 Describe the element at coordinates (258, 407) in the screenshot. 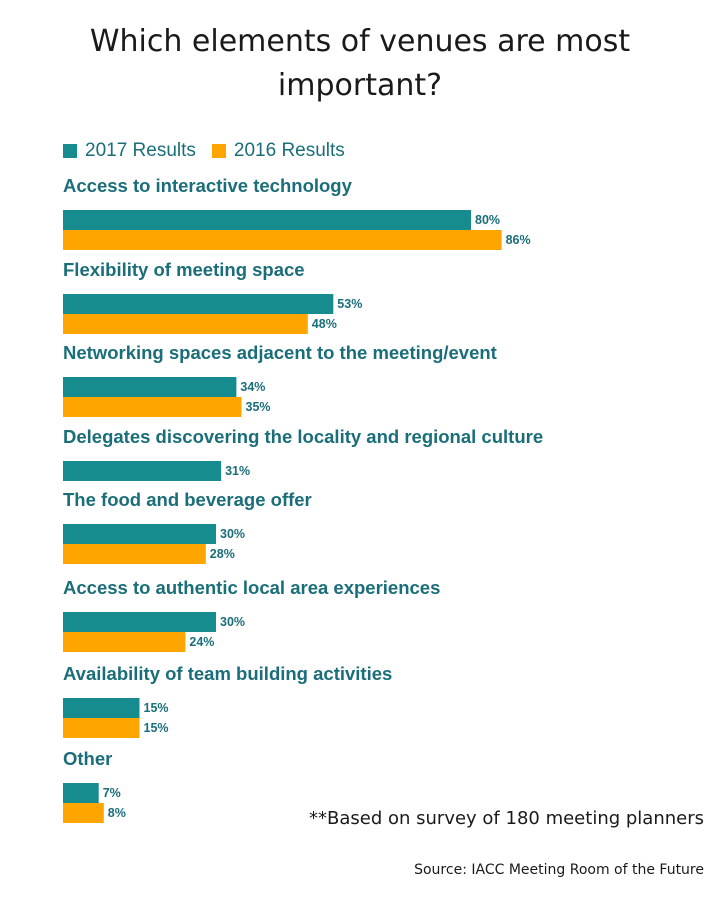

I see `value-label-2016: 35%` at that location.